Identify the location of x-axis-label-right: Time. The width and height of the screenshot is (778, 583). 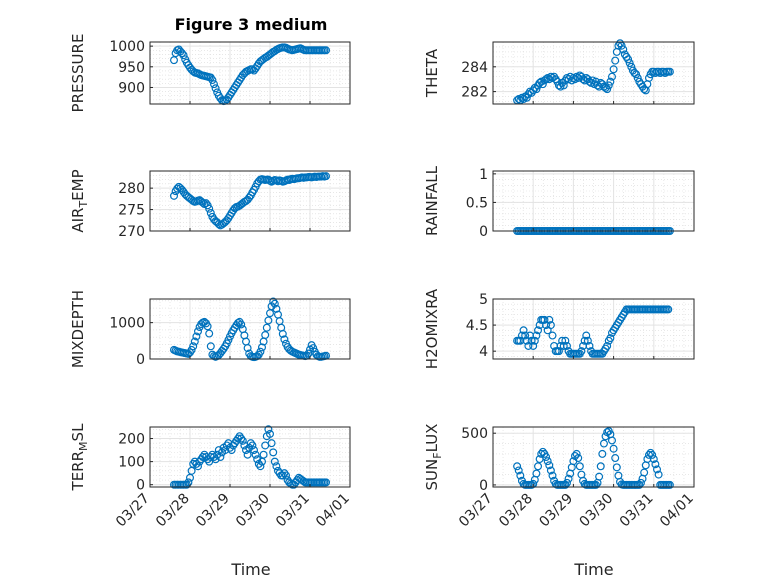
(593, 569).